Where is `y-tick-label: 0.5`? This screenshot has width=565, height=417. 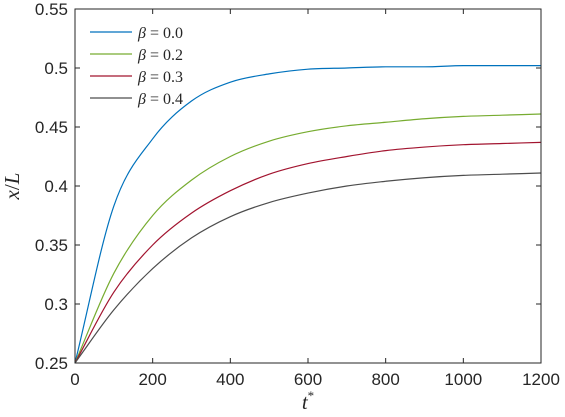
y-tick-label: 0.5 is located at coordinates (56, 68).